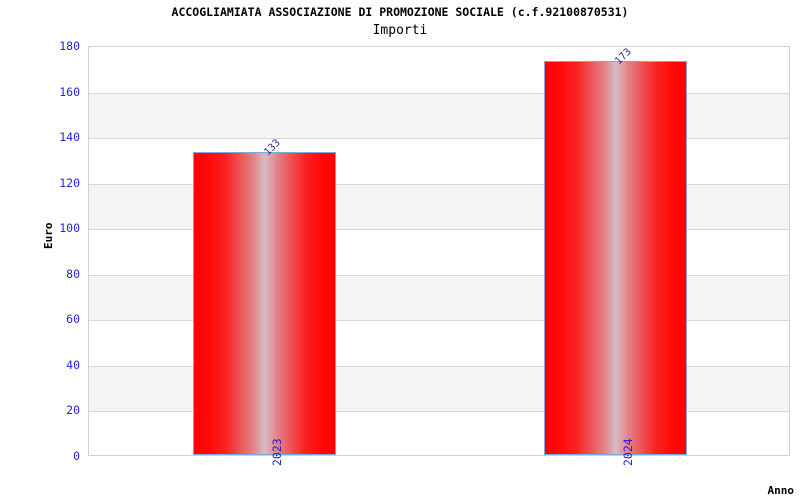 The image size is (800, 500). Describe the element at coordinates (73, 319) in the screenshot. I see `y-tick-label-60: 60` at that location.